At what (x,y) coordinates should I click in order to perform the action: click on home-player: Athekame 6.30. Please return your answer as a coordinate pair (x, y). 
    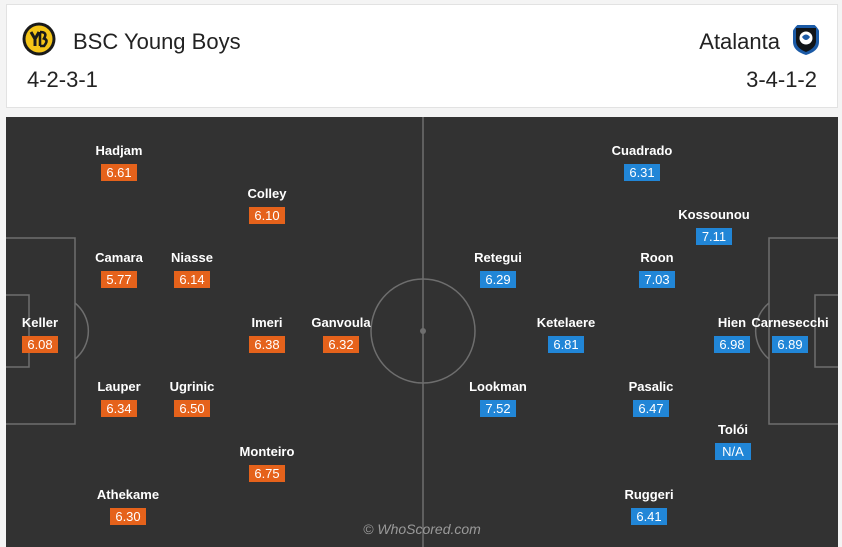
    Looking at the image, I should click on (128, 506).